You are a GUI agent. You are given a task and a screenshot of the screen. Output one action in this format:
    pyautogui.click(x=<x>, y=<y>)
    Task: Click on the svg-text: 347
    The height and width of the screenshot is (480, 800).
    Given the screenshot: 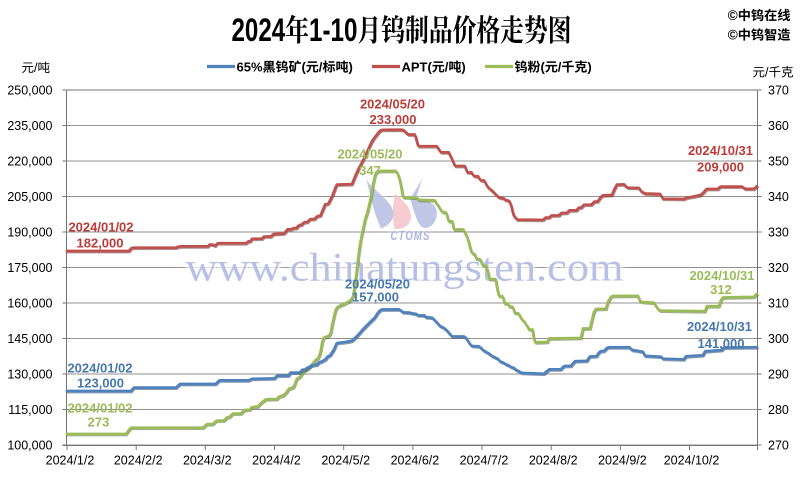 What is the action you would take?
    pyautogui.click(x=370, y=170)
    